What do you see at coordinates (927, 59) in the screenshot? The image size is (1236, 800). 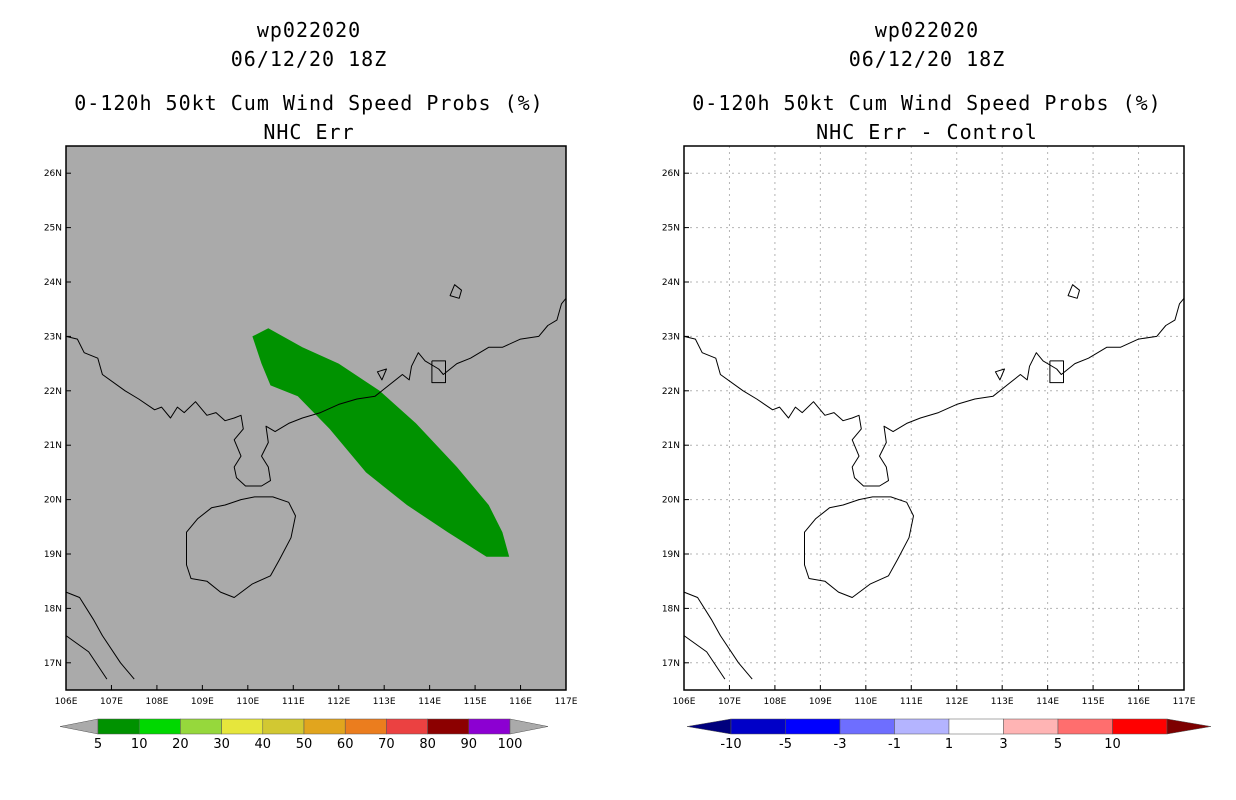 I see `right-title-date: 06/12/20 18Z` at bounding box center [927, 59].